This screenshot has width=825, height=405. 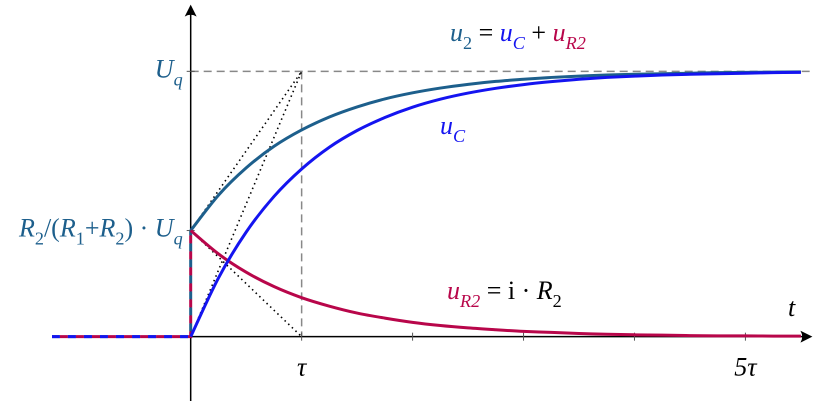 What do you see at coordinates (518, 35) in the screenshot?
I see `series-label: u2 = uC + uR2` at bounding box center [518, 35].